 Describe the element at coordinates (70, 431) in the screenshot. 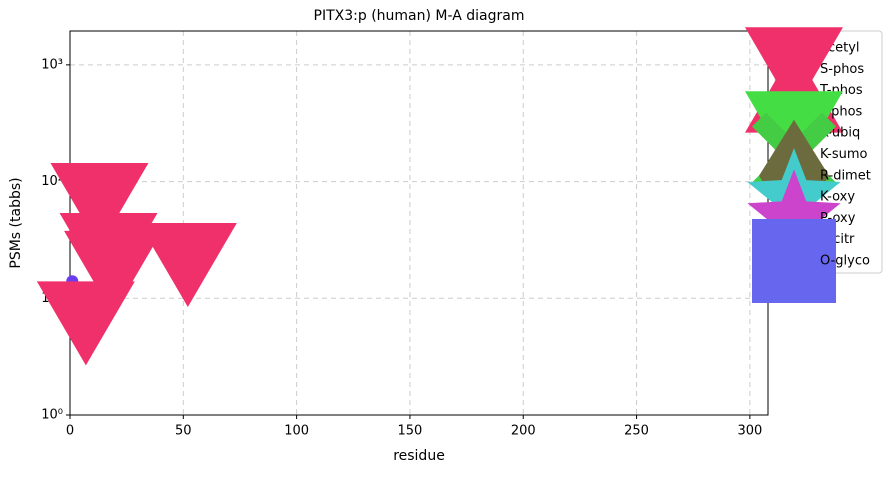

I see `x-tick-label: 0` at that location.